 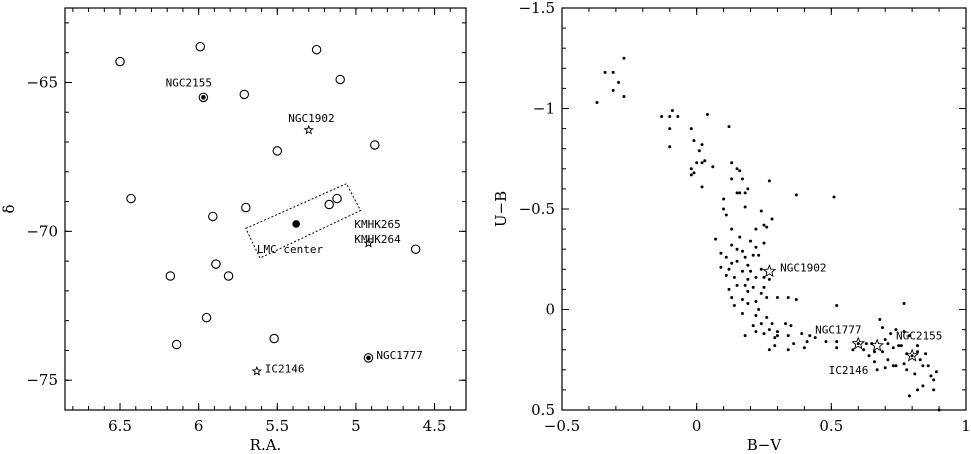 What do you see at coordinates (435, 426) in the screenshot?
I see `x-tick-label: 4.5` at bounding box center [435, 426].